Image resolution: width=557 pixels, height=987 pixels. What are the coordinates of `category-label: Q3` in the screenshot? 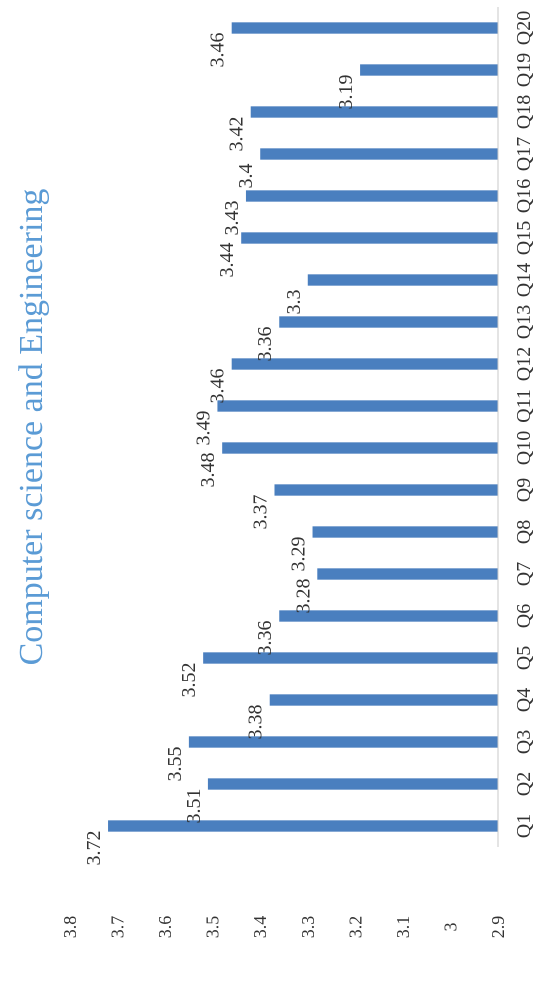 It's located at (524, 742).